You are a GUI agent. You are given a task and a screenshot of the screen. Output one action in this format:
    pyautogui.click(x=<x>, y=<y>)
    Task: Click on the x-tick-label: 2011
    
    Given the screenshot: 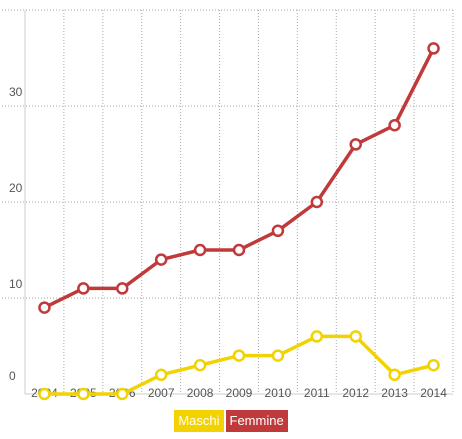 What is the action you would take?
    pyautogui.click(x=317, y=393)
    